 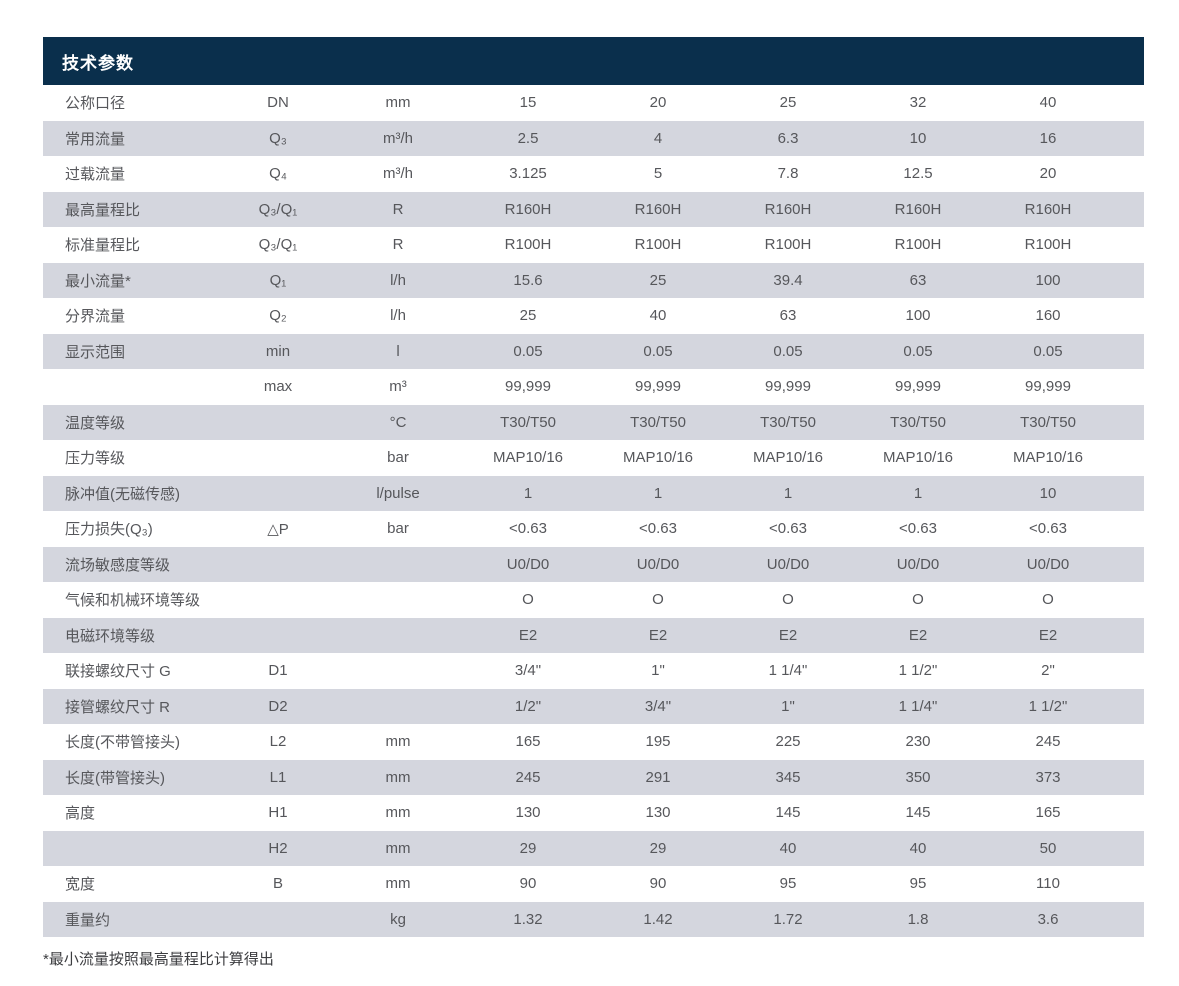 What do you see at coordinates (918, 316) in the screenshot?
I see `value-cell-dn32: 100` at bounding box center [918, 316].